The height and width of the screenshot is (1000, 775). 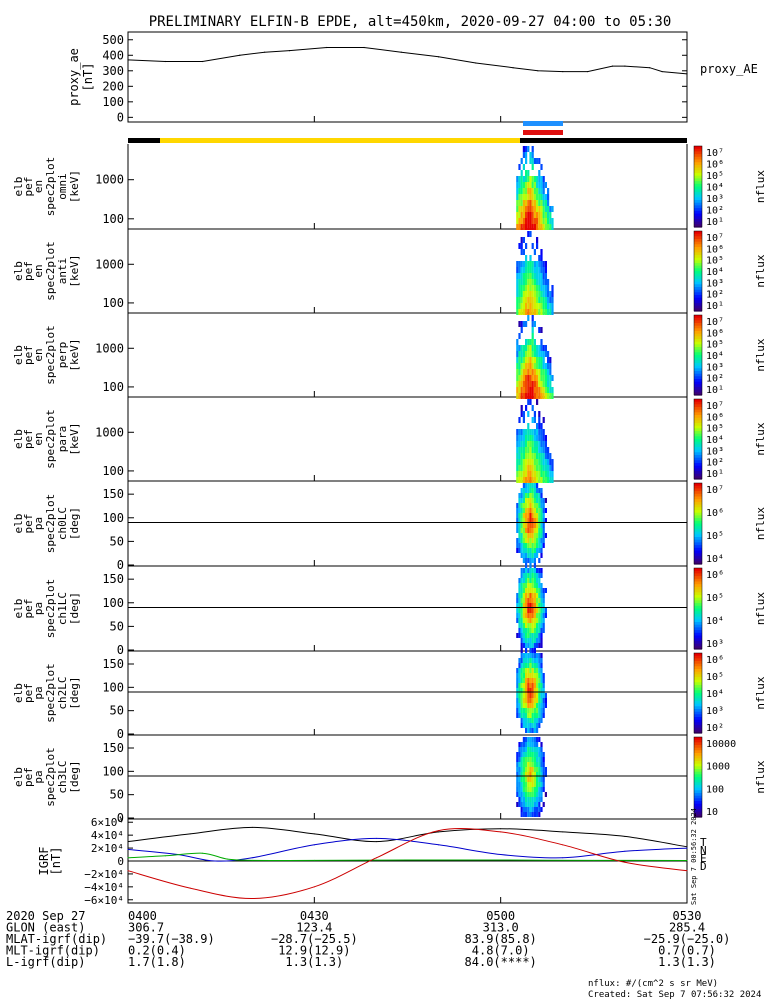 What do you see at coordinates (113, 387) in the screenshot?
I see `ytick-label: 100` at bounding box center [113, 387].